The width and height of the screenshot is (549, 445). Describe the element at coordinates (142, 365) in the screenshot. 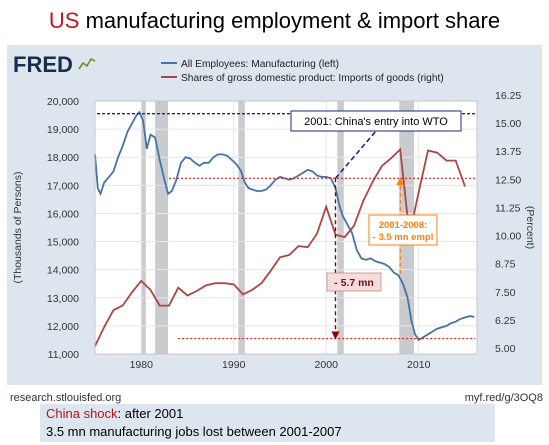

I see `x-tick-label: 1980` at that location.